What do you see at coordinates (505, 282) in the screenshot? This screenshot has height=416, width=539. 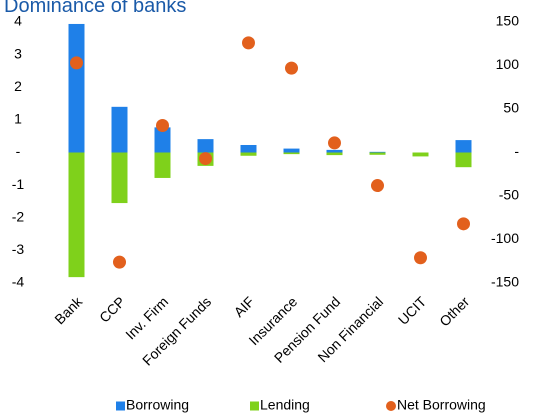 I see `y2-tick-label: -150` at bounding box center [505, 282].